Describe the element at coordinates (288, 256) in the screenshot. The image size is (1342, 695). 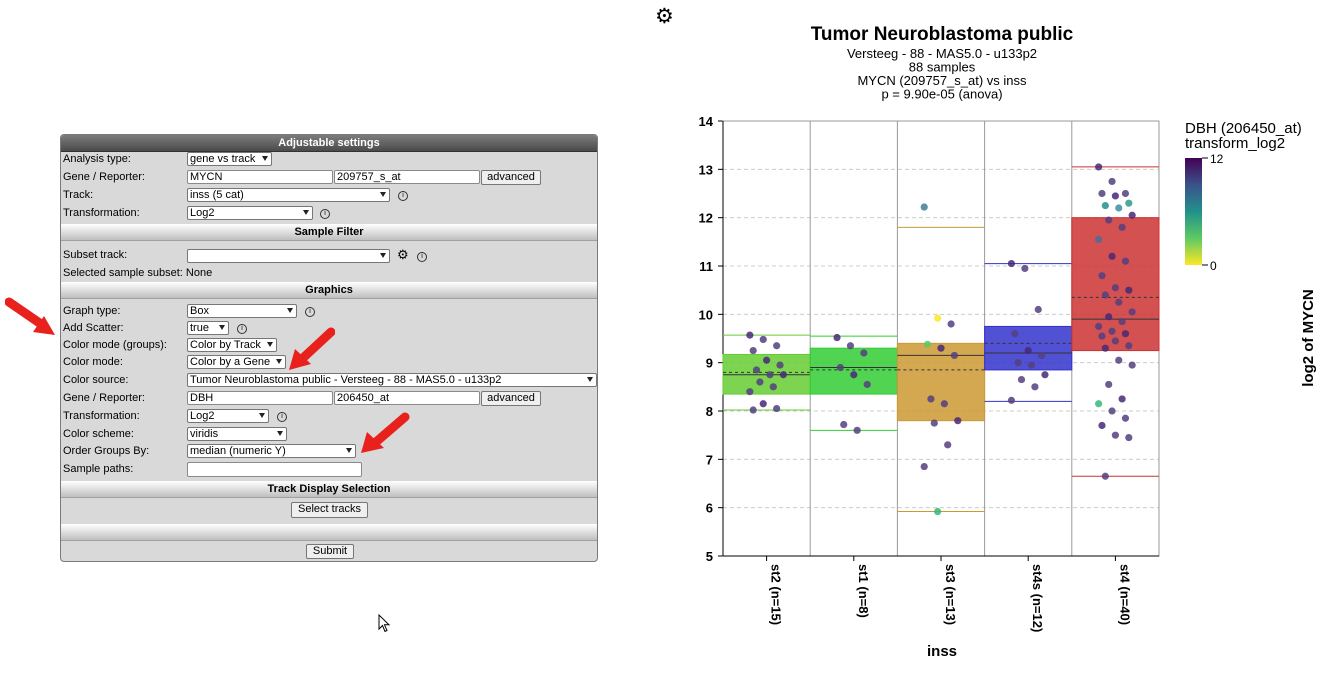
I see `subset-track-select` at that location.